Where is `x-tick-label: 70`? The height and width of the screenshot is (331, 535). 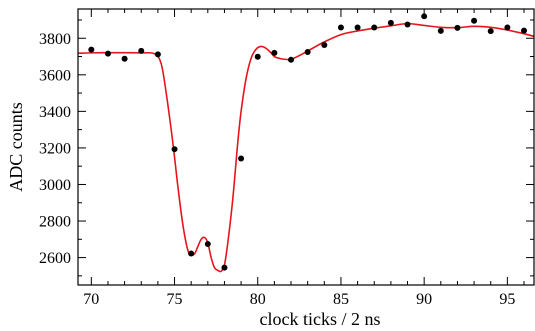
x-tick-label: 70 is located at coordinates (91, 299).